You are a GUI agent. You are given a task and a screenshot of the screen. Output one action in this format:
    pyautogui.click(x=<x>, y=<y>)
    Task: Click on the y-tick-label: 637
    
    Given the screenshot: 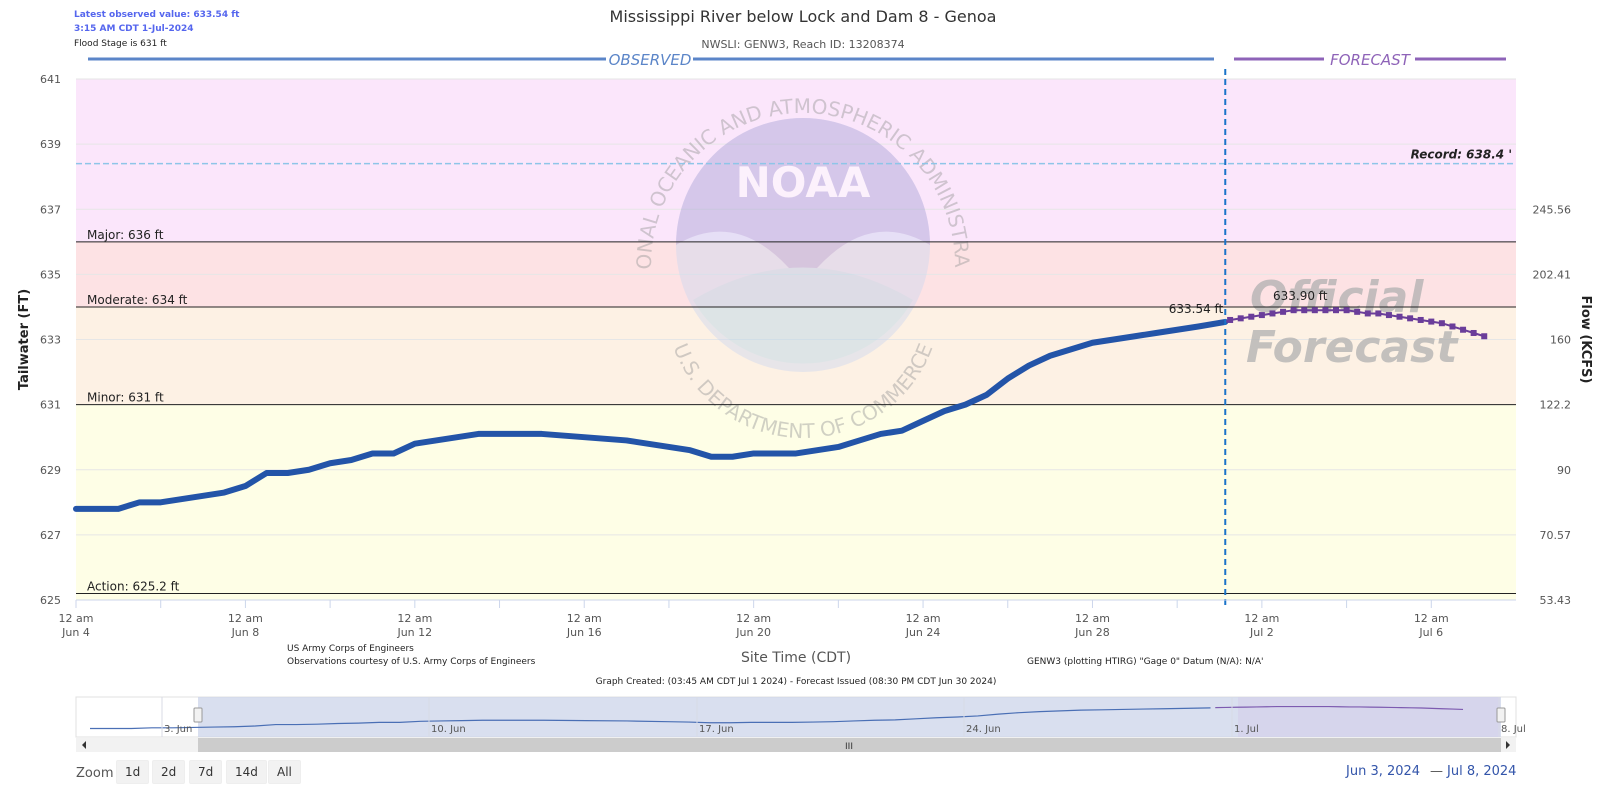 What is the action you would take?
    pyautogui.click(x=50, y=209)
    